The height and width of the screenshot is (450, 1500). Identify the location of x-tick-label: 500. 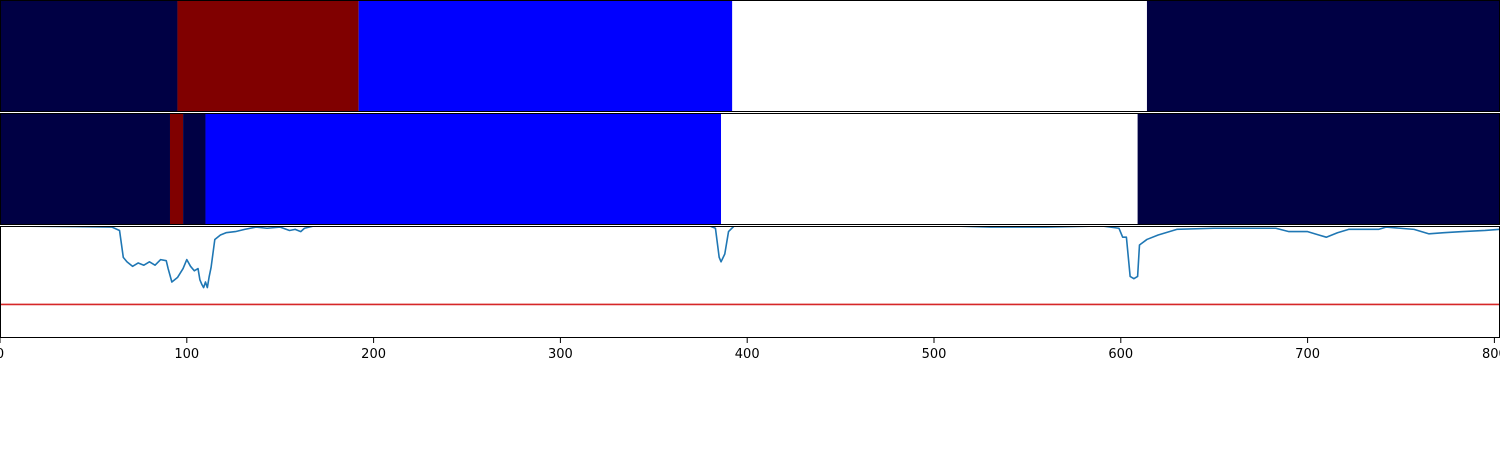
(934, 354).